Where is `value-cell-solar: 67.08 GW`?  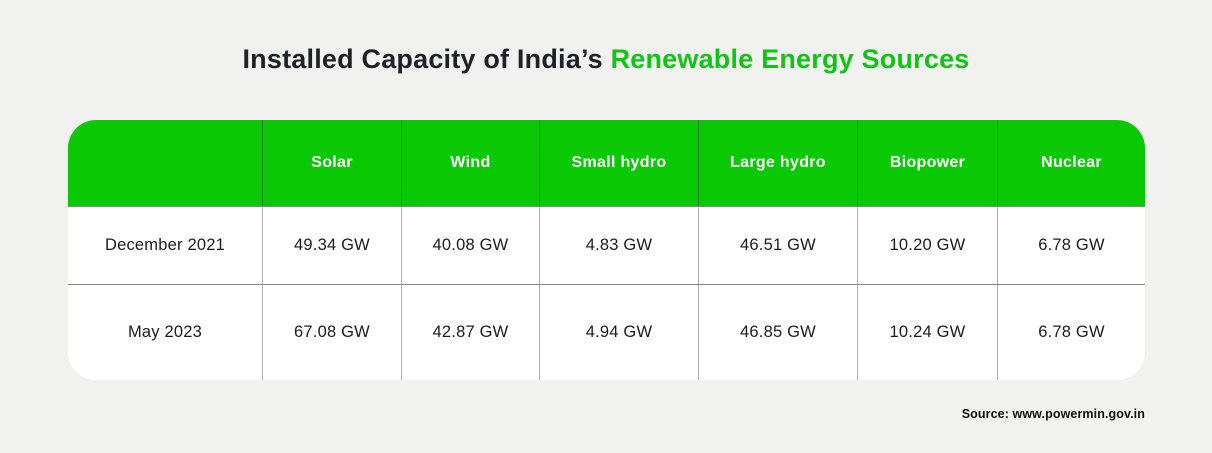 value-cell-solar: 67.08 GW is located at coordinates (331, 332).